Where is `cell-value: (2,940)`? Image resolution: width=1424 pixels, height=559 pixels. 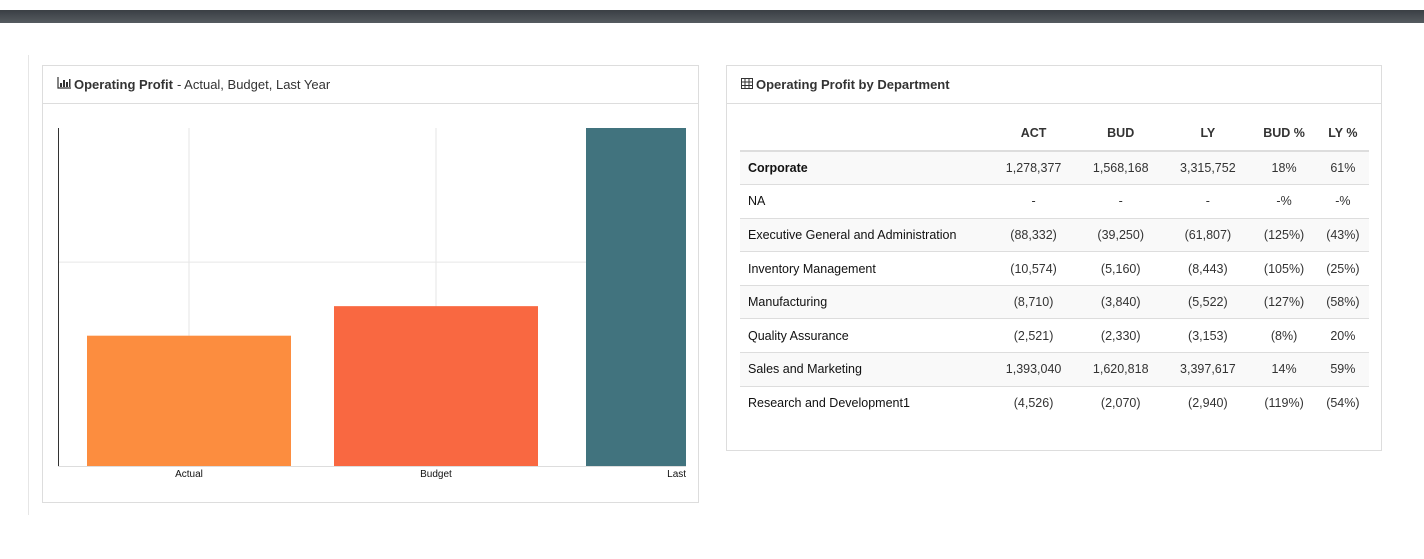 cell-value: (2,940) is located at coordinates (1208, 403).